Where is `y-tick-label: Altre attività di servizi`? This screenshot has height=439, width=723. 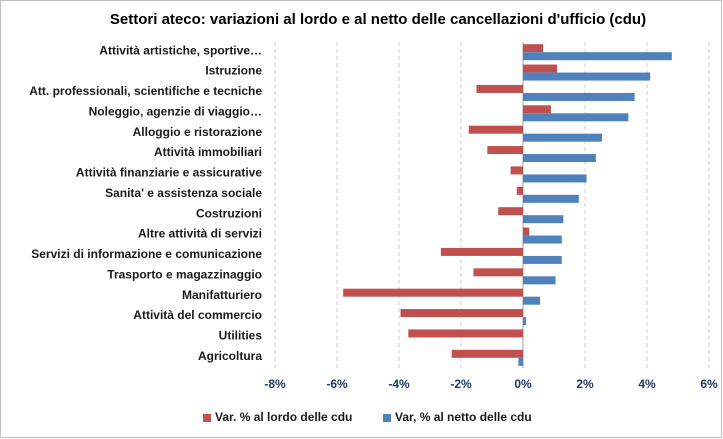
y-tick-label: Altre attività di servizi is located at coordinates (200, 234).